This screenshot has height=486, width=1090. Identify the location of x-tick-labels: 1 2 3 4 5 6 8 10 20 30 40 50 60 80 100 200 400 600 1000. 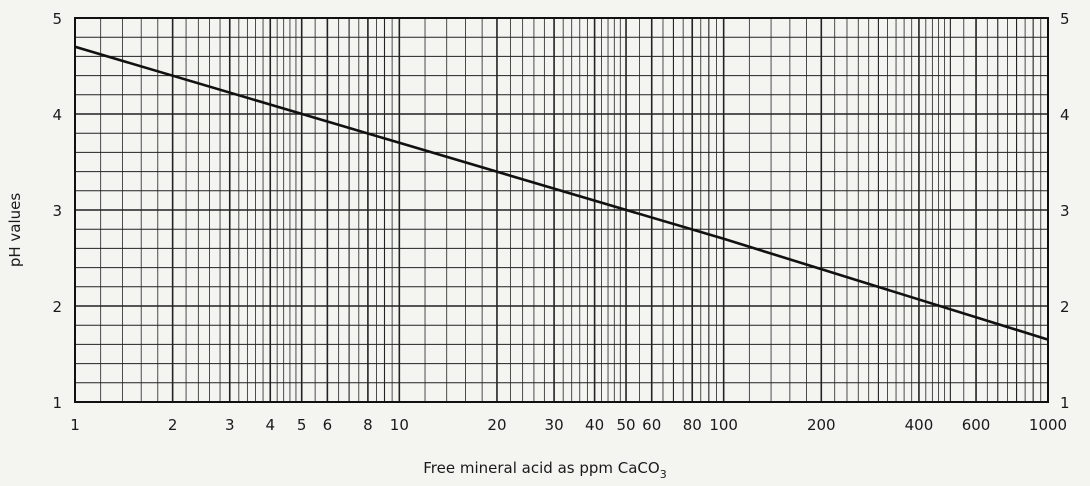
(568, 425).